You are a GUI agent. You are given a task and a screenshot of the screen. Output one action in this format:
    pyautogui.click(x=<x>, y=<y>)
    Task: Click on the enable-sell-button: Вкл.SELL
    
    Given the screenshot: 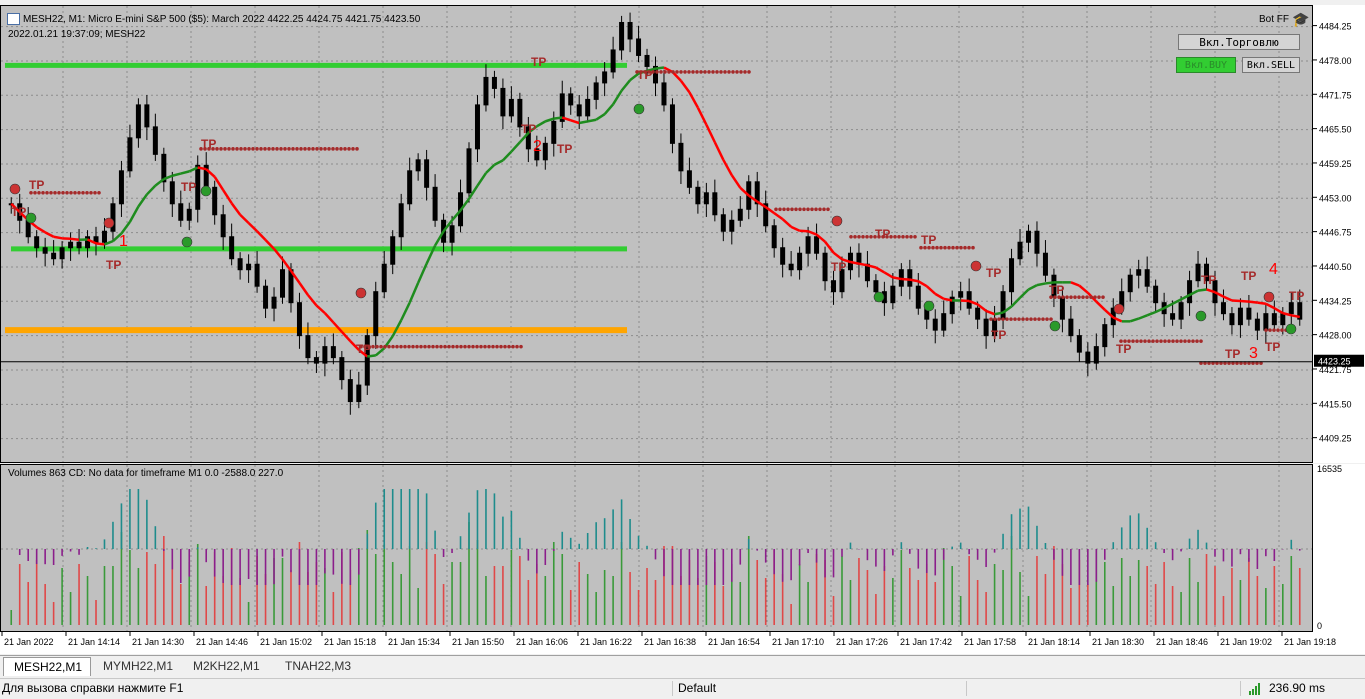 What is the action you would take?
    pyautogui.click(x=1271, y=65)
    